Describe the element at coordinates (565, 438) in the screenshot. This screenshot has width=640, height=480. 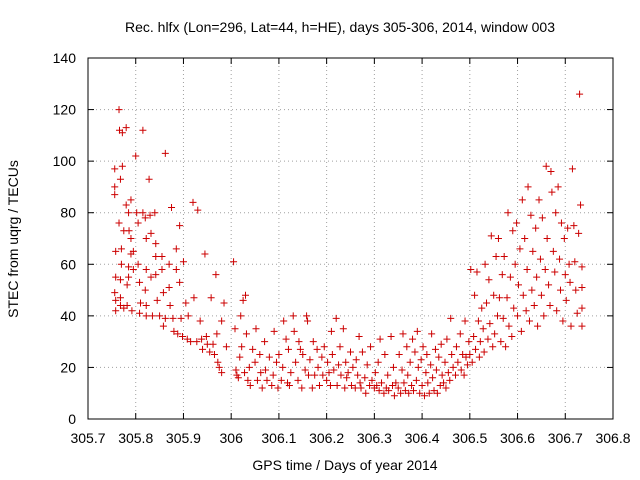
I see `x-tick-label: 306.7` at that location.